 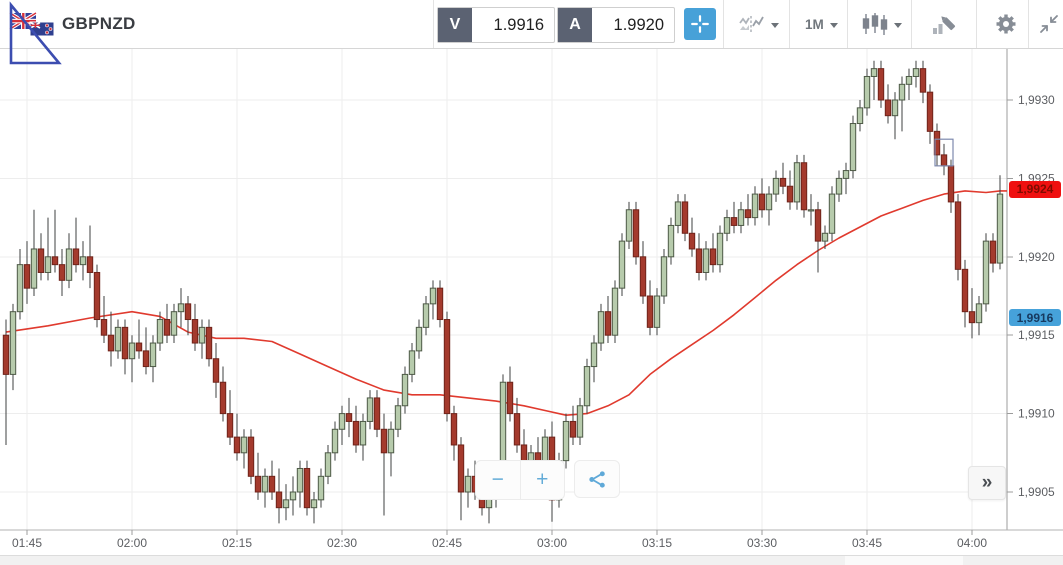 I want to click on sell-value: 1.9916, so click(x=518, y=24).